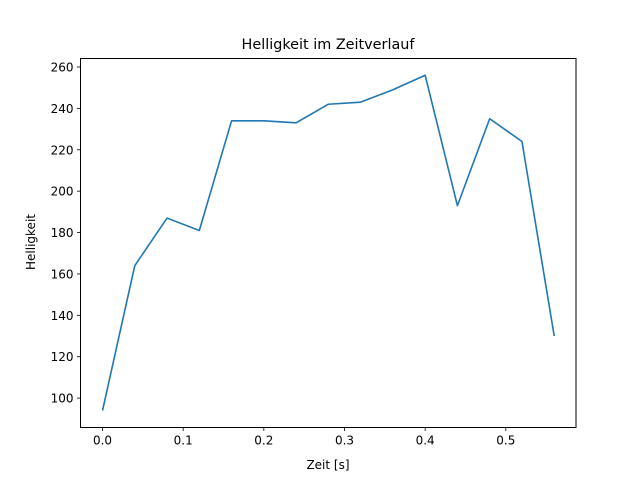 The image size is (640, 484). What do you see at coordinates (62, 192) in the screenshot?
I see `y-tick-label: 200` at bounding box center [62, 192].